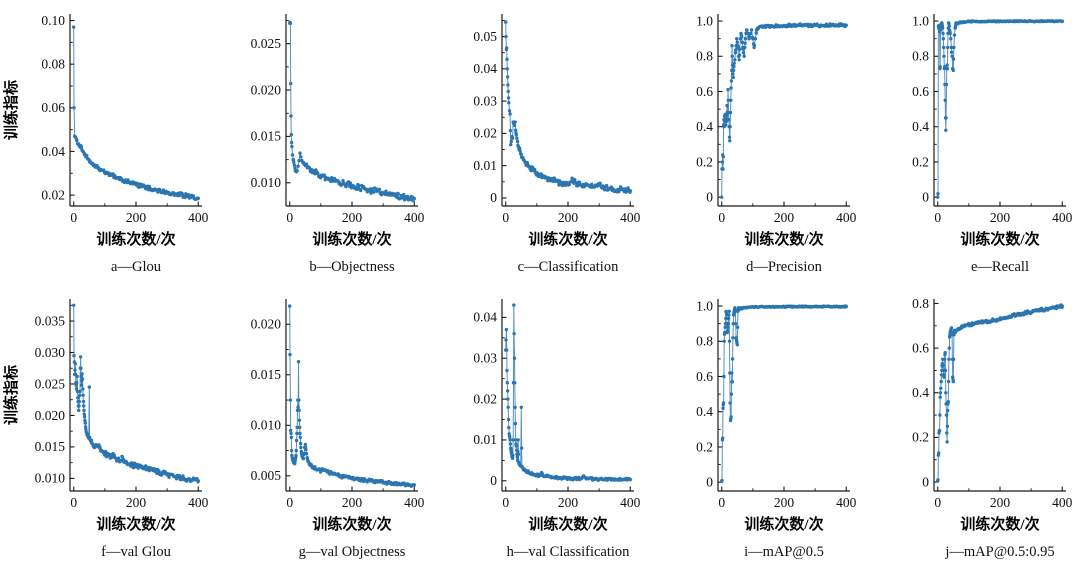 The image size is (1080, 570). Describe the element at coordinates (53, 151) in the screenshot. I see `y-tick-label: 0.04` at that location.